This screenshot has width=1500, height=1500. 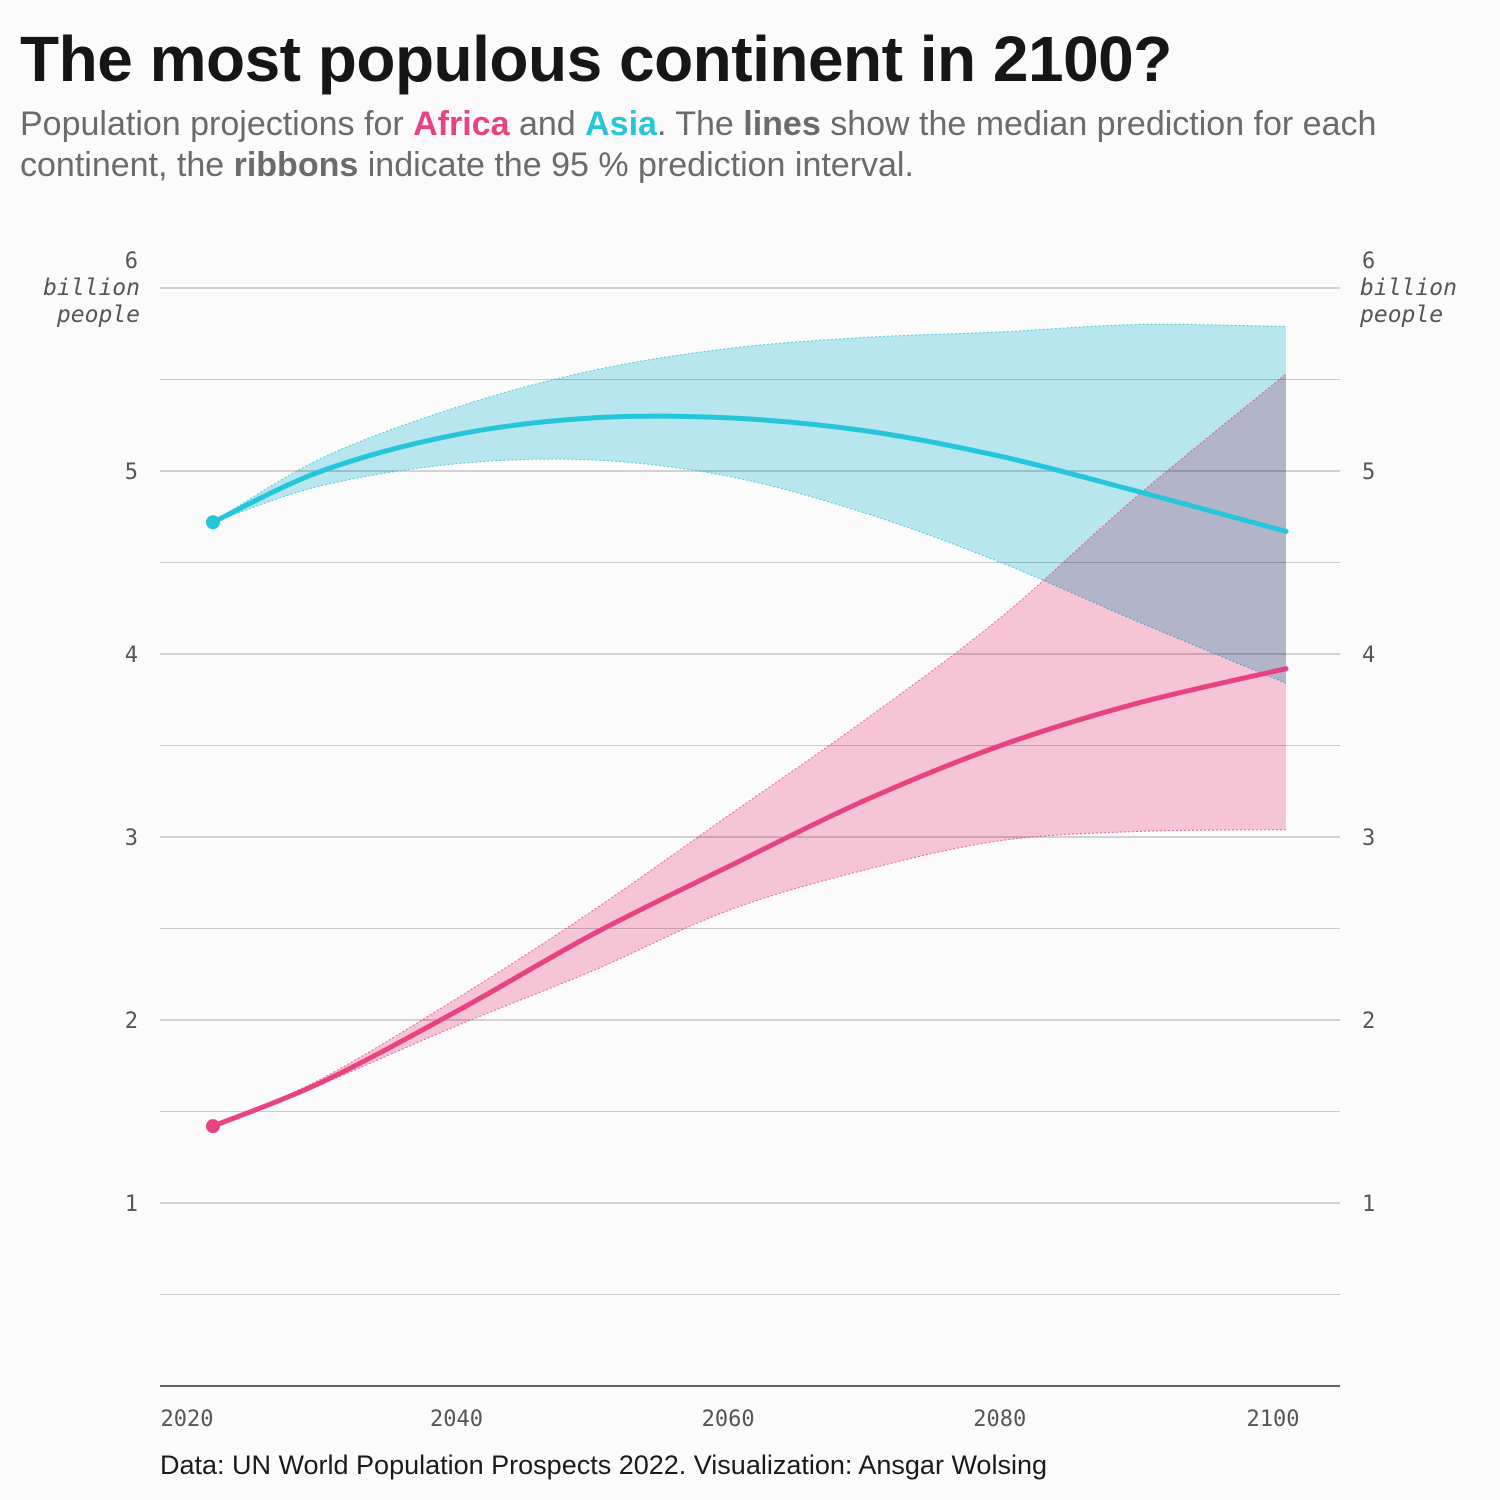 What do you see at coordinates (1368, 838) in the screenshot?
I see `y-tick-label-right: 3` at bounding box center [1368, 838].